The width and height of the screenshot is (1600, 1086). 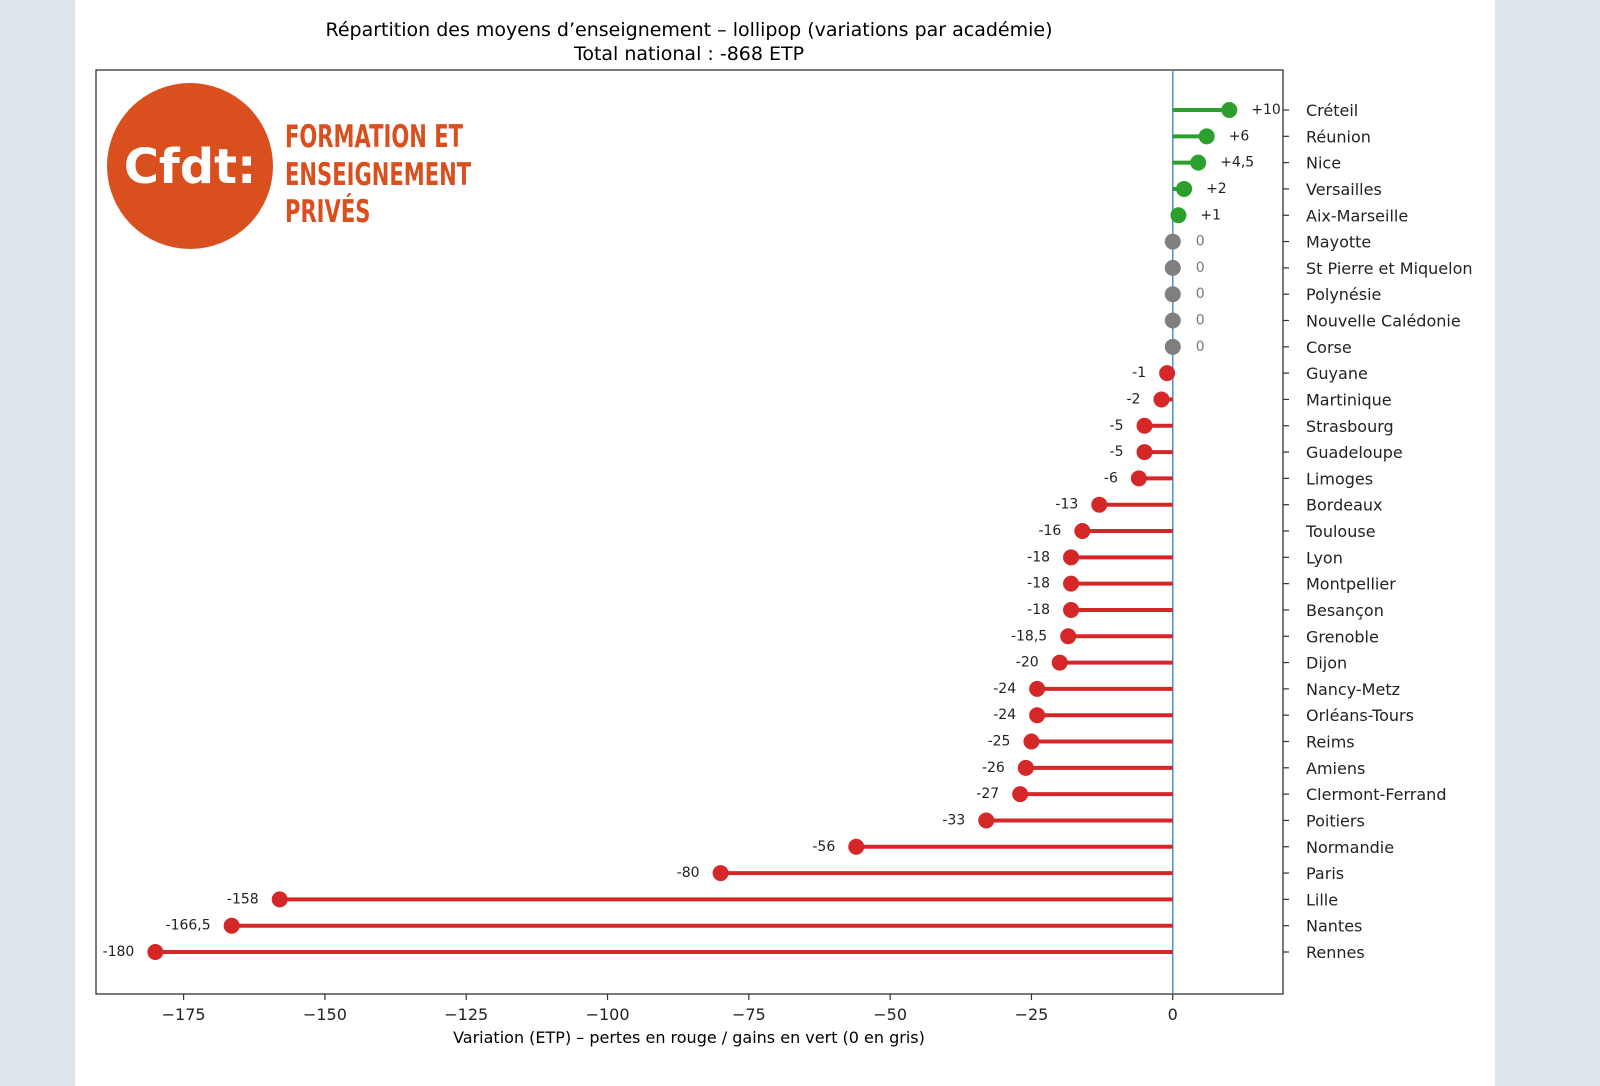 I want to click on logo-line-2: ENSEIGNEMENT, so click(x=378, y=175).